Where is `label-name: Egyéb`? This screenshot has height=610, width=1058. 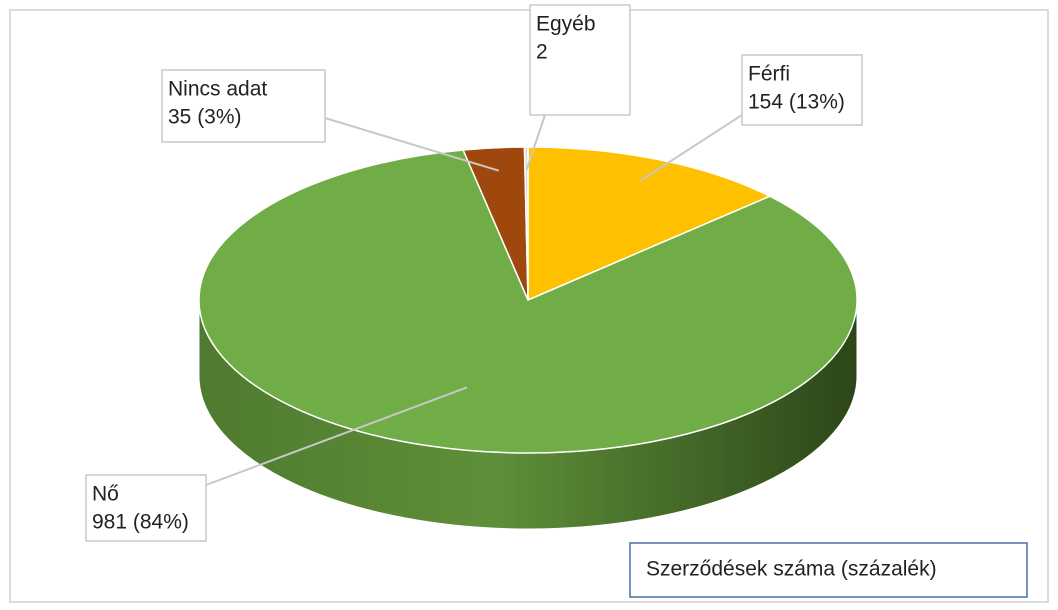 label-name: Egyéb is located at coordinates (566, 24).